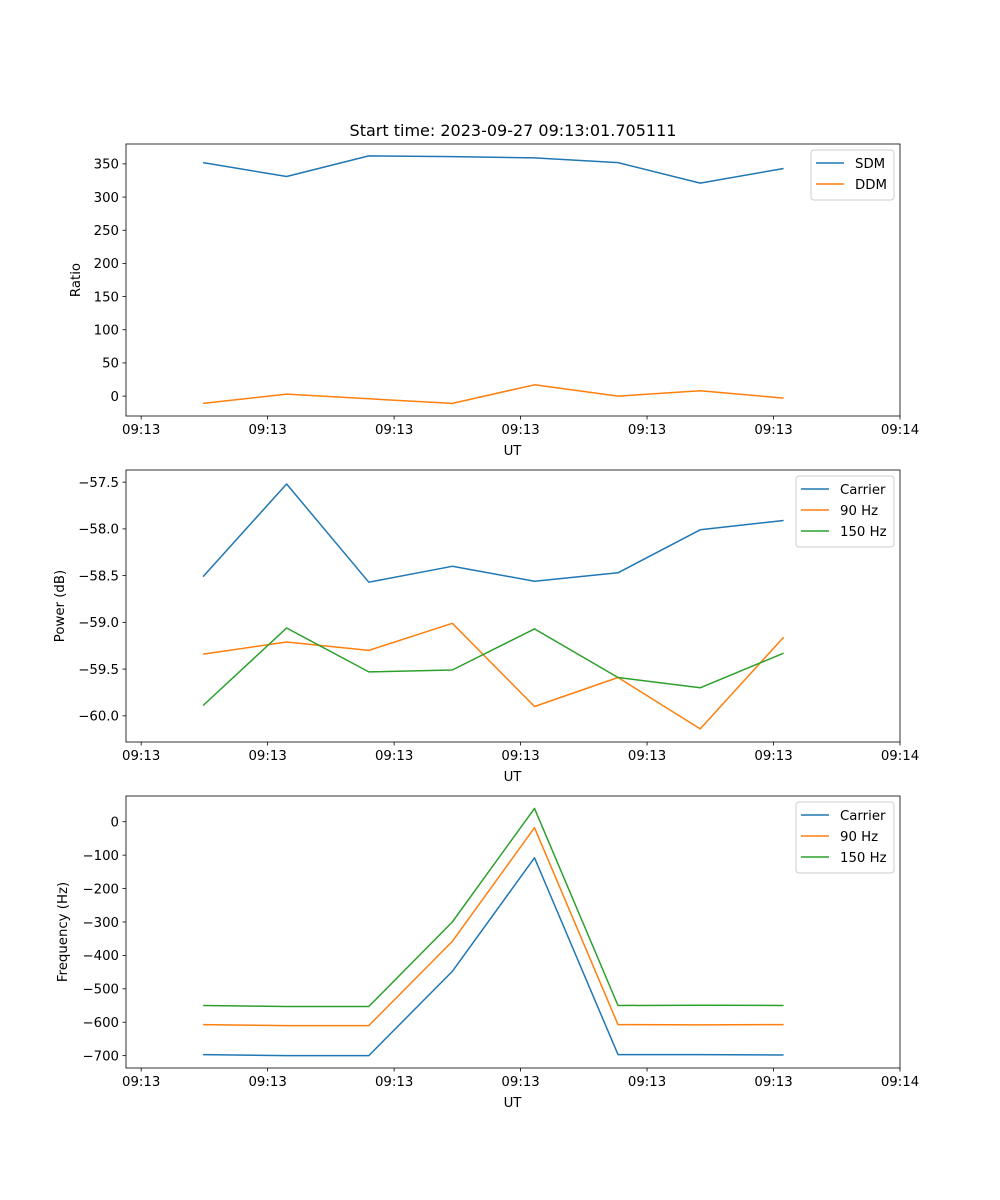 This screenshot has height=1200, width=1000. What do you see at coordinates (493, 169) in the screenshot?
I see `series-line-sdm` at bounding box center [493, 169].